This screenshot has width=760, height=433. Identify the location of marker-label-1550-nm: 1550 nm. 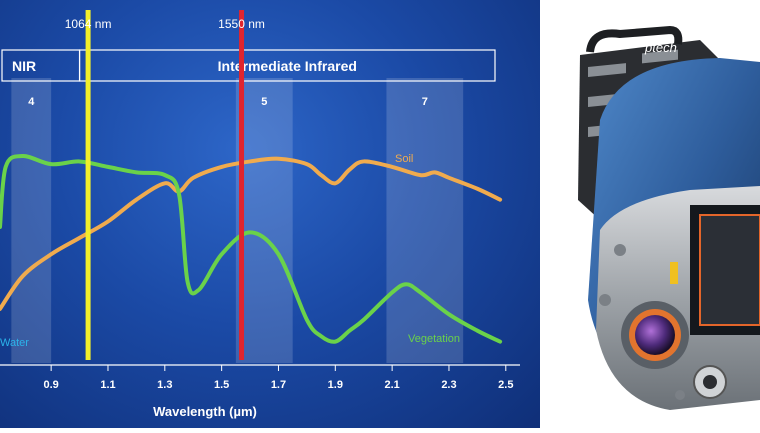
(241, 24).